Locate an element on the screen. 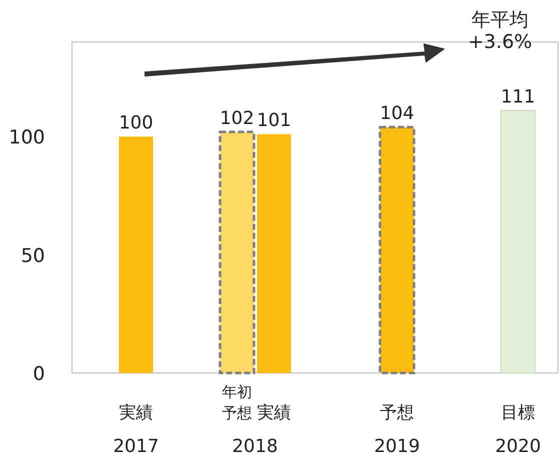  text: 2018 is located at coordinates (255, 446).